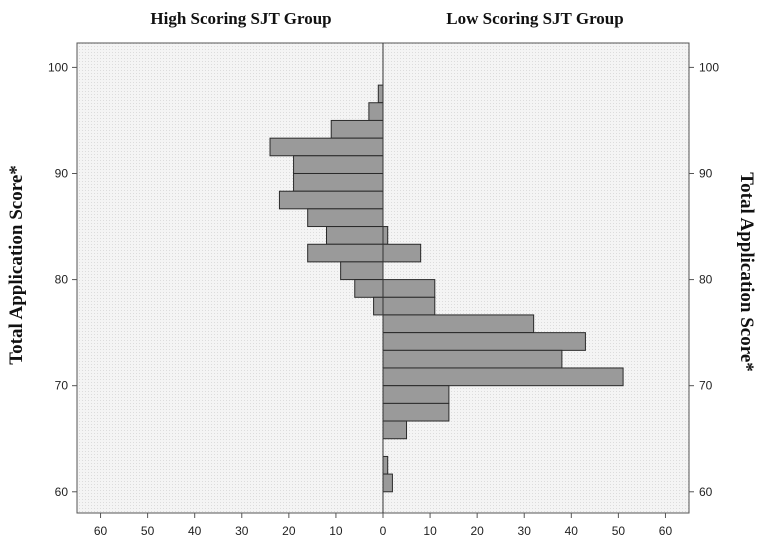 This screenshot has height=543, width=757. I want to click on y-tick-label-right: 80, so click(706, 280).